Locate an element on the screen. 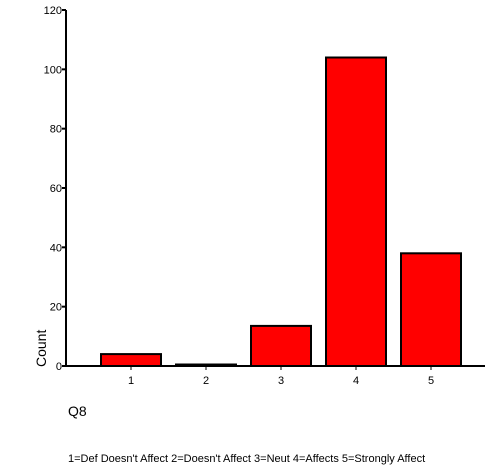  x-axis-title: Q8 is located at coordinates (77, 411).